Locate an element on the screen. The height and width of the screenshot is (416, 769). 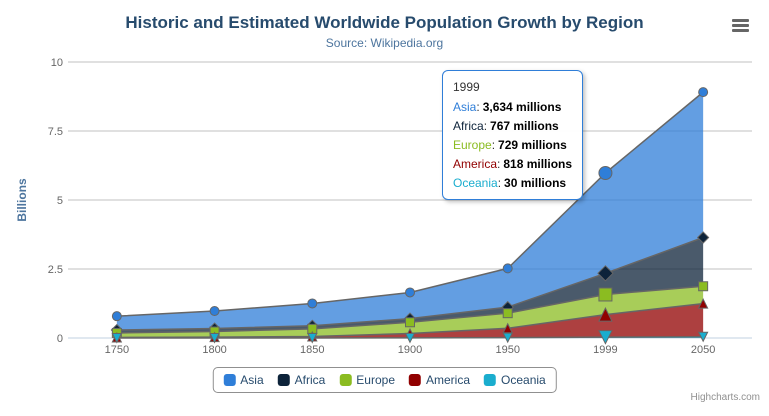
tooltip-row-europe: Europe: 729 millions is located at coordinates (512, 145).